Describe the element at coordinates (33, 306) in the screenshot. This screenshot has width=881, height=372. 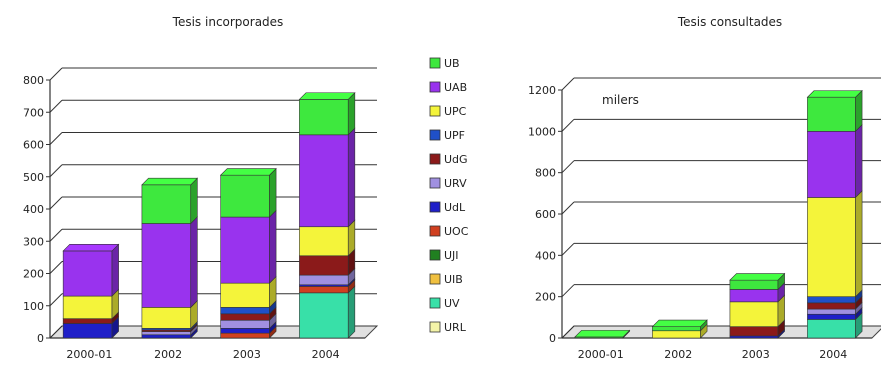
I see `y-tick-label: 100` at that location.